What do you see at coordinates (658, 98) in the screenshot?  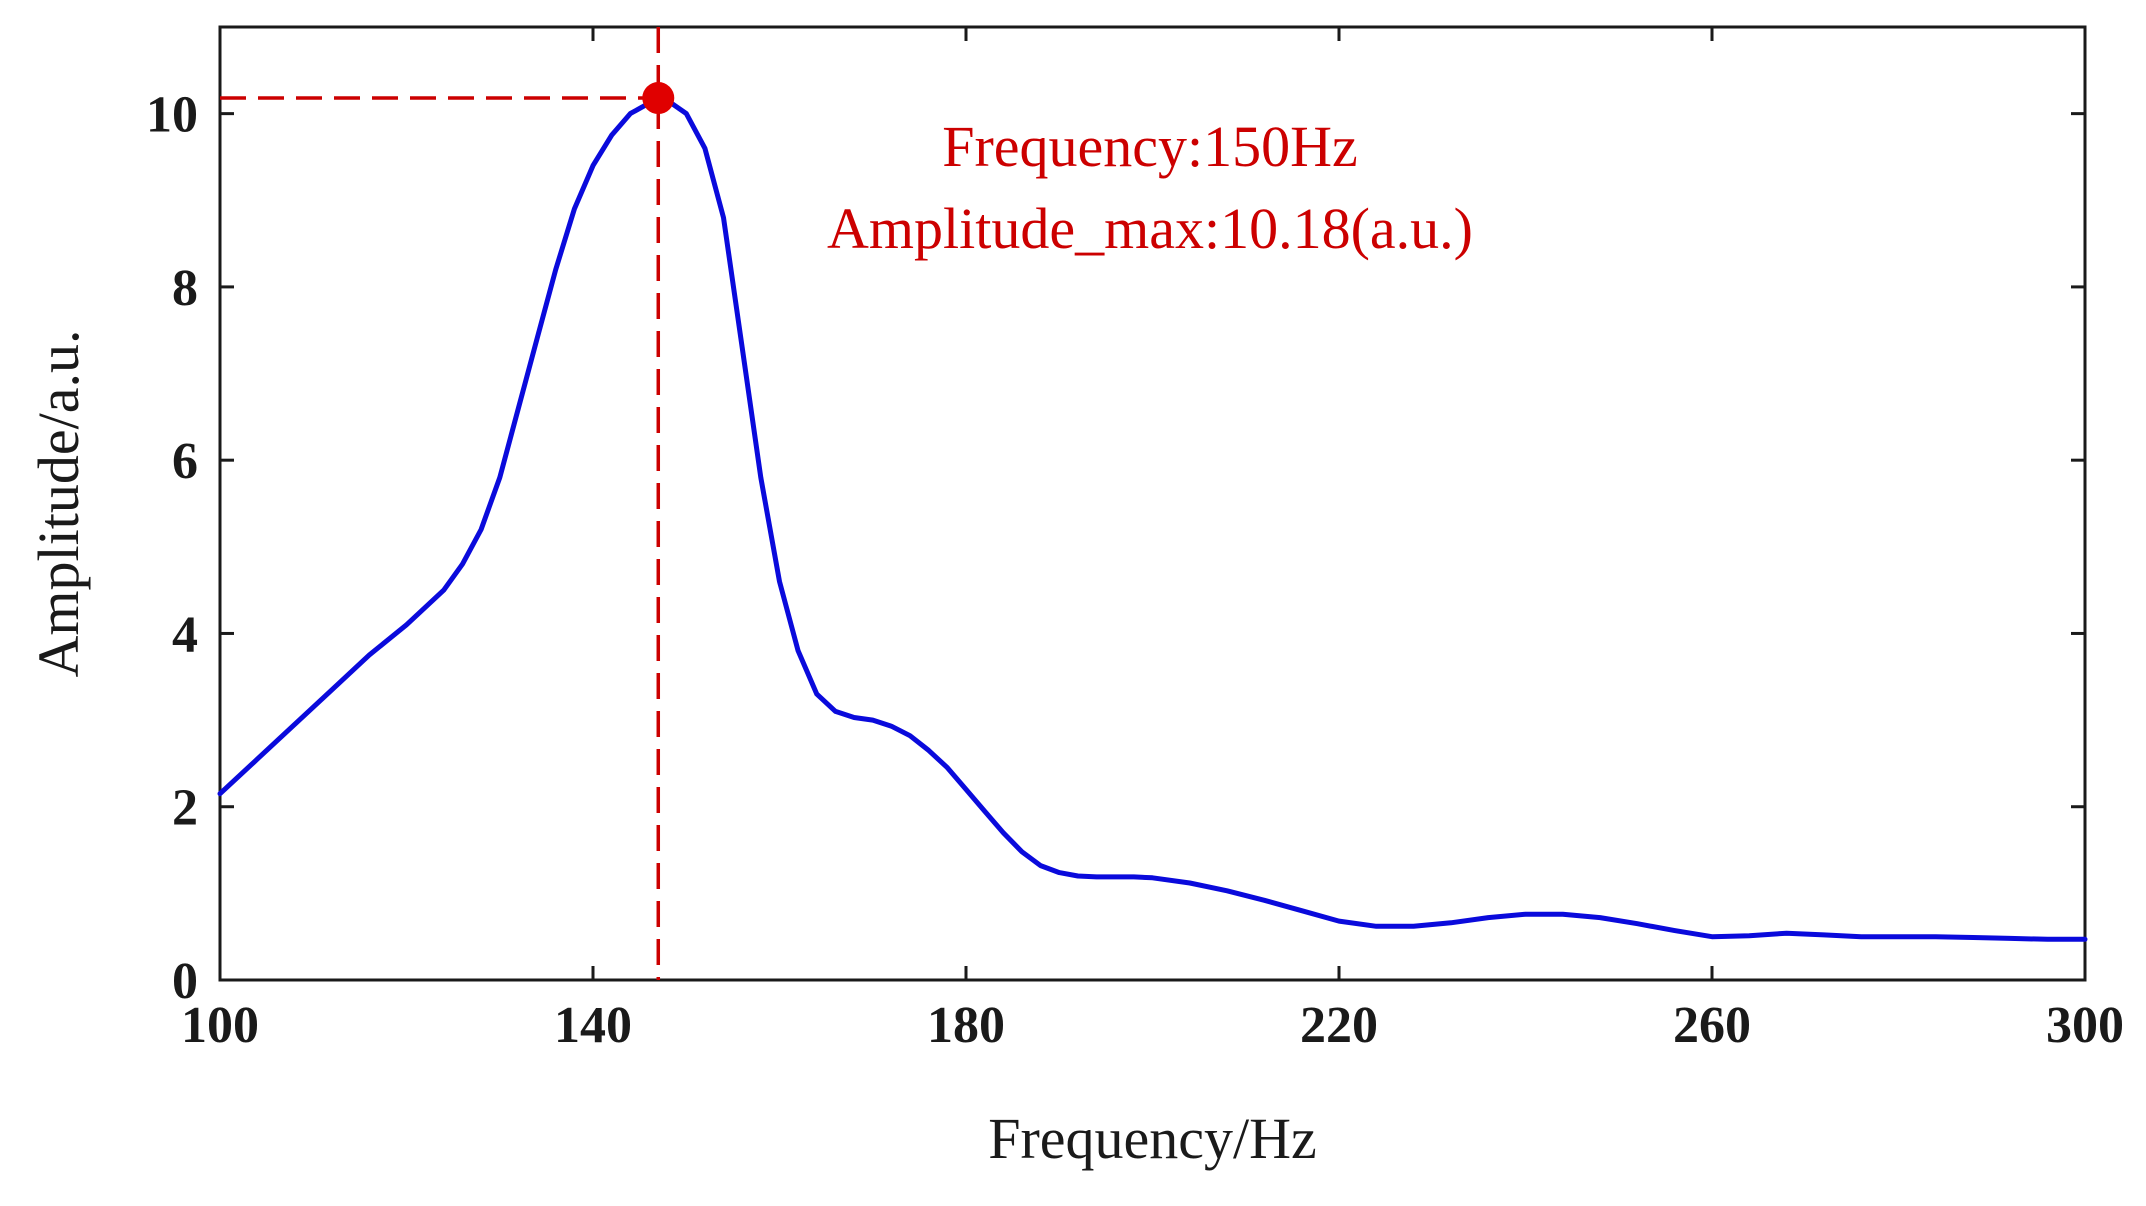 I see `peak-marker` at bounding box center [658, 98].